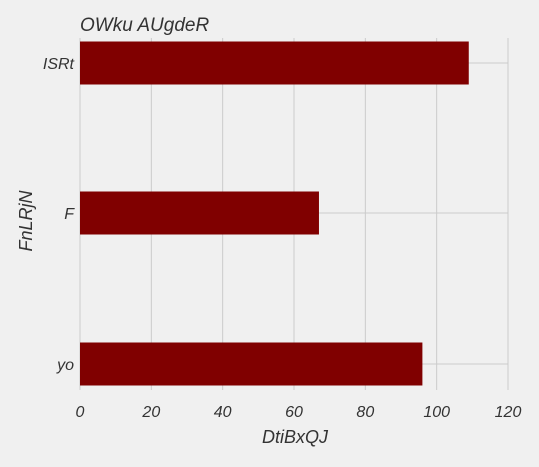 The image size is (539, 467). I want to click on y-tick-label: ISRt, so click(59, 64).